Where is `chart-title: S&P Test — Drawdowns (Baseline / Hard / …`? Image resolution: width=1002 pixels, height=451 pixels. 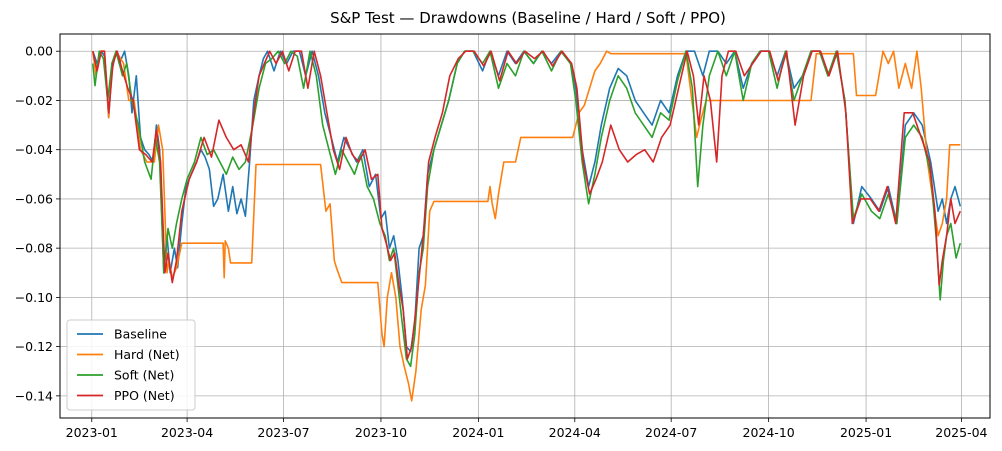
chart-title: S&P Test — Drawdowns (Baseline / Hard / … is located at coordinates (528, 18).